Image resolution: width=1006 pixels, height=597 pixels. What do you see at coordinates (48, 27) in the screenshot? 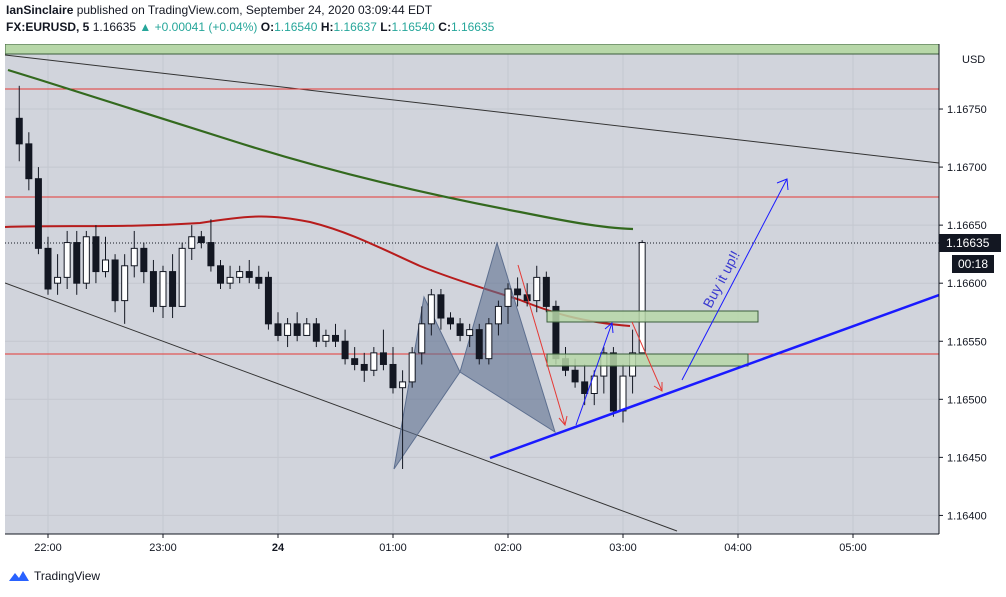
I see `symbol-label: FX:EURUSD, 5` at bounding box center [48, 27].